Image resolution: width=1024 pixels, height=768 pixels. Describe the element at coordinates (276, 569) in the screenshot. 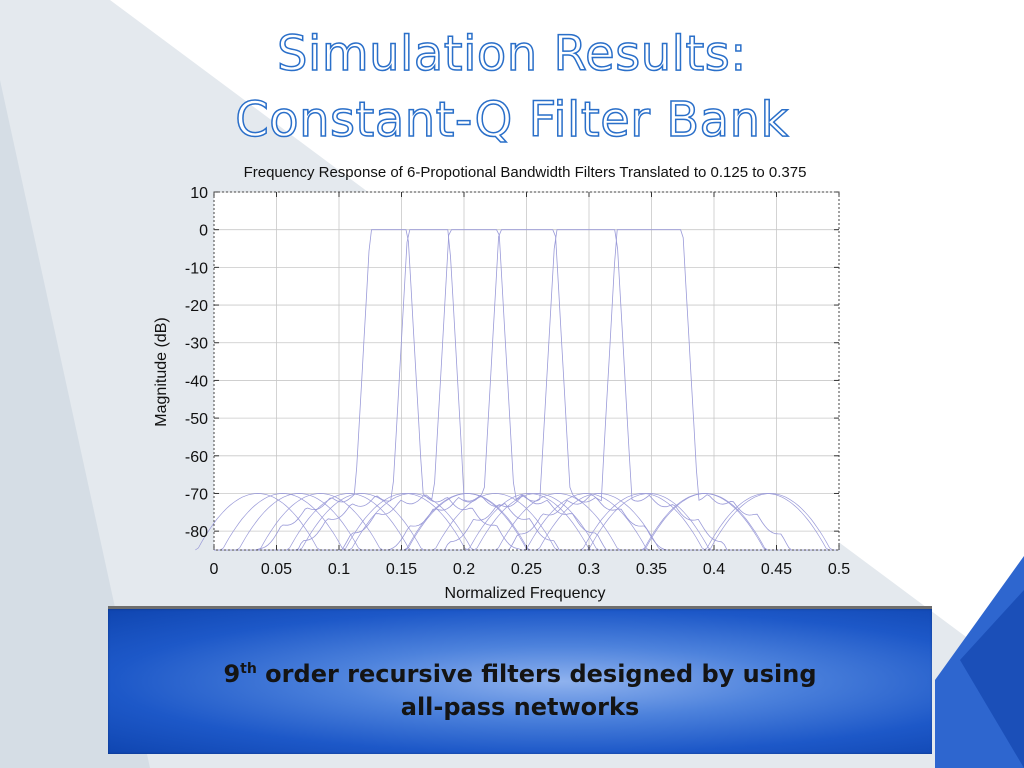

I see `x-tick-label: 0.05` at that location.